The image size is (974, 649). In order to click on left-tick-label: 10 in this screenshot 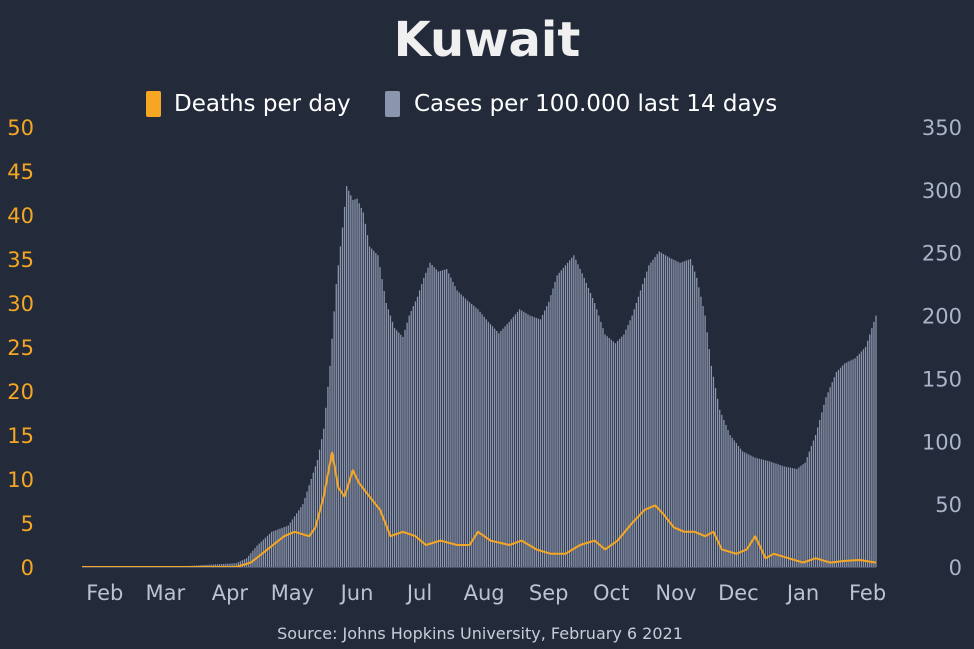, I will do `click(20, 480)`.